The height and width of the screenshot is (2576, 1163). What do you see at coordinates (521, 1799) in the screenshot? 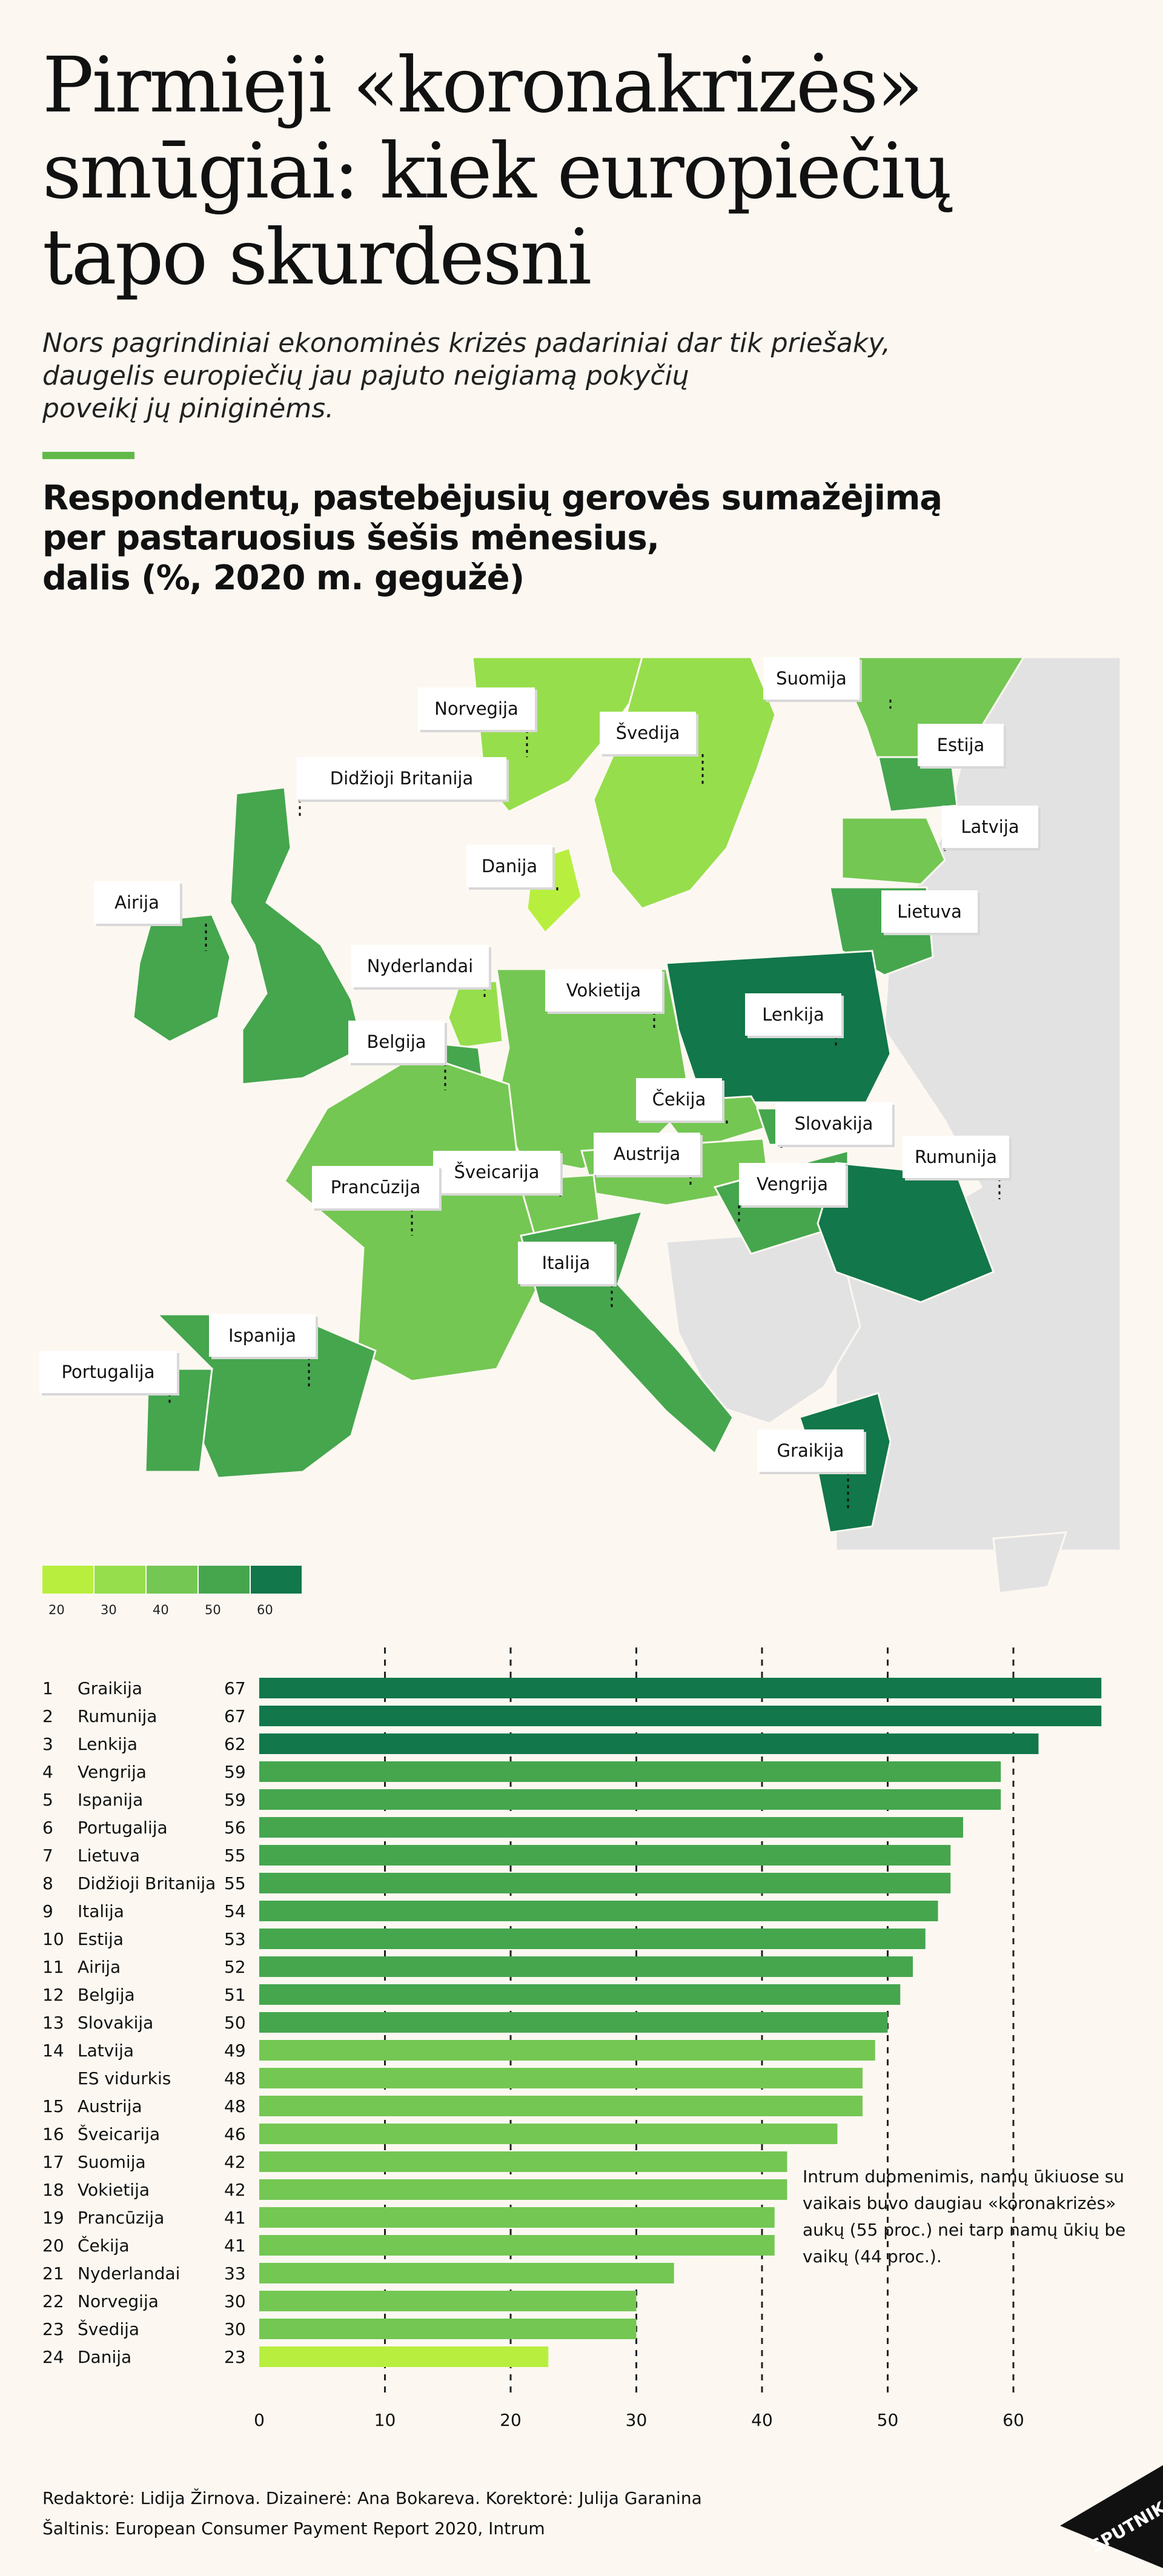
I see `bar-row: 5 Ispanija 59` at bounding box center [521, 1799].